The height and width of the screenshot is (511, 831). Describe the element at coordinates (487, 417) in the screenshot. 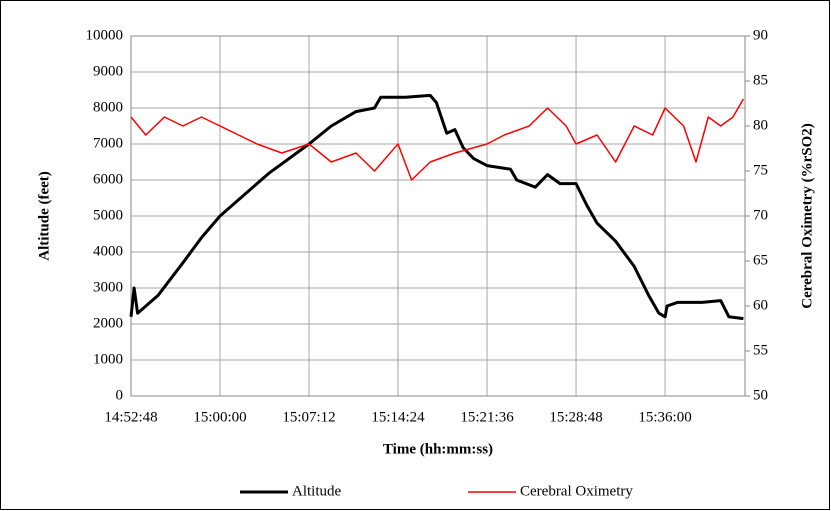

I see `x-tick-label: 15:21:36` at that location.